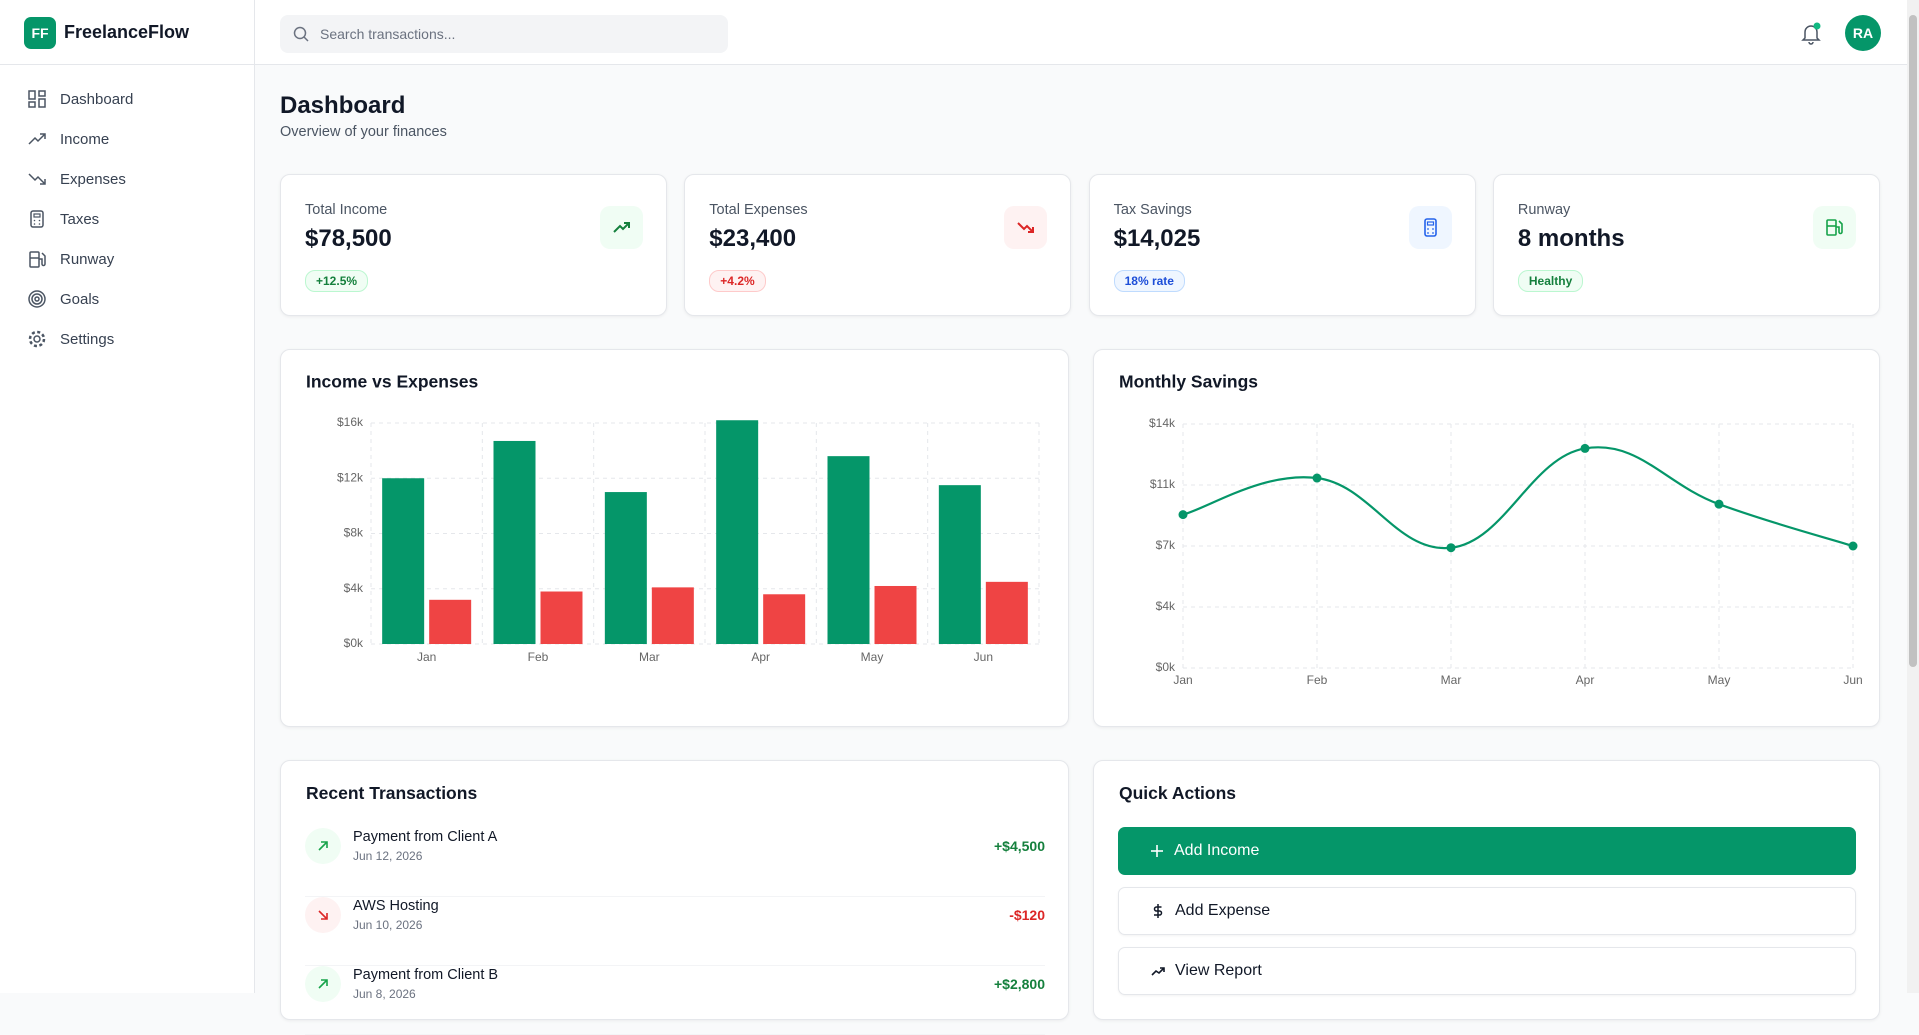 Image resolution: width=1919 pixels, height=1035 pixels. I want to click on page-title: Dashboard, so click(343, 105).